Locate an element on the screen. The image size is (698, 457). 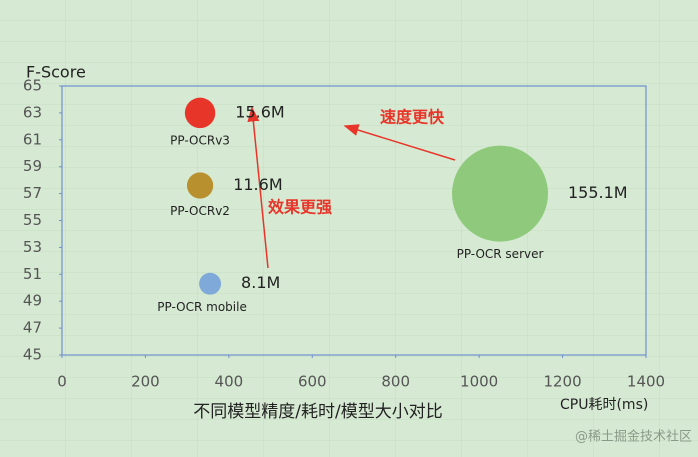
y-tick-label: 49 is located at coordinates (32, 301).